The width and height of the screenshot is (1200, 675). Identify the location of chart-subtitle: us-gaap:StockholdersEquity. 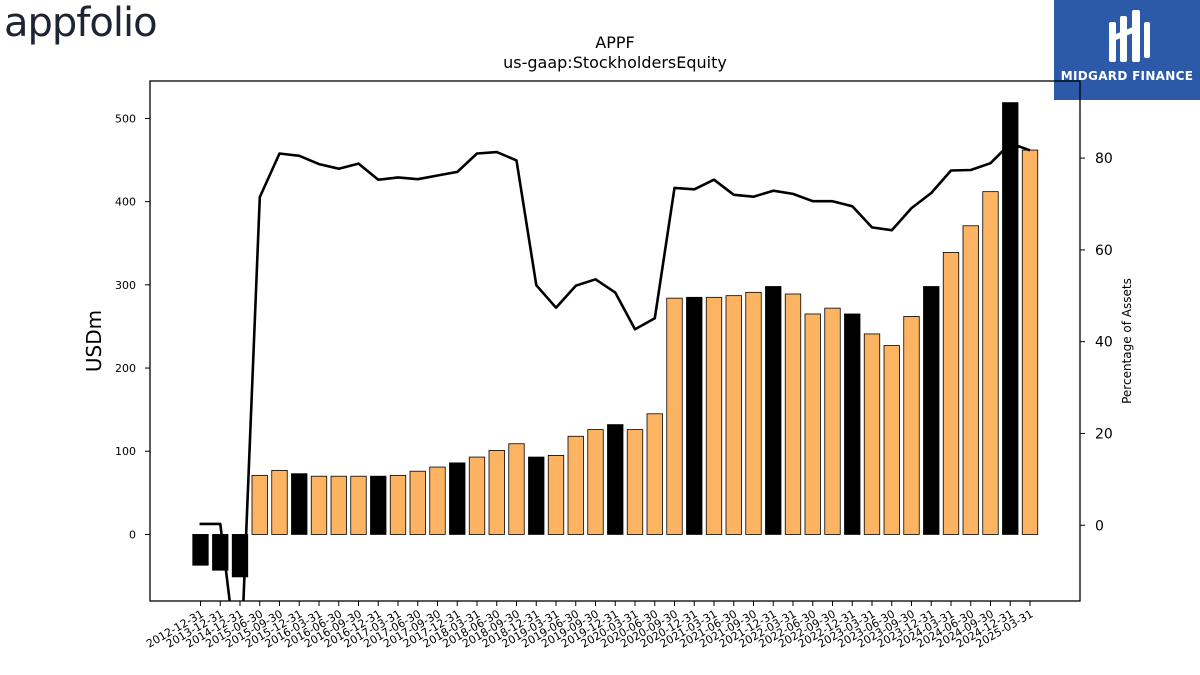
(615, 62).